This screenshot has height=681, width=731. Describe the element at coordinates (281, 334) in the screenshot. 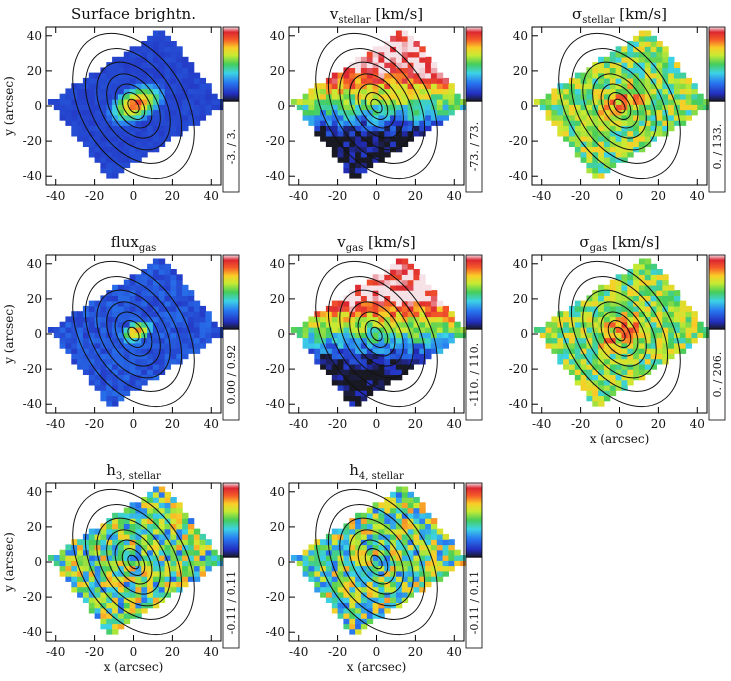

I see `y-tick-label: 0` at that location.